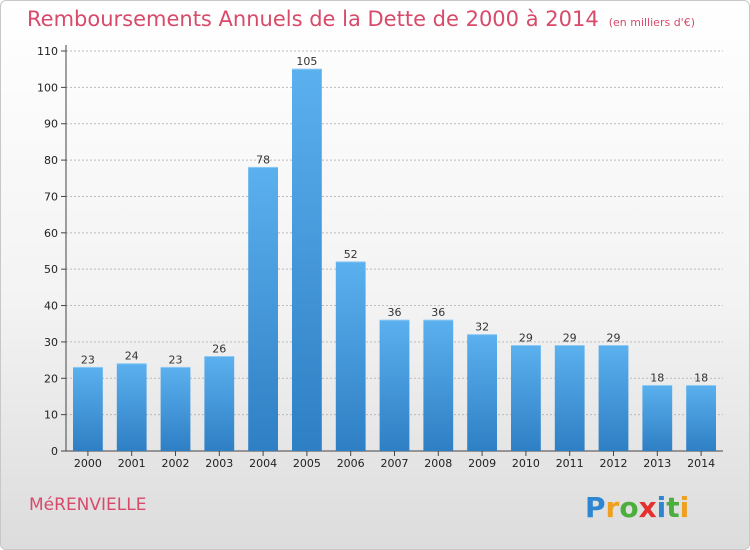  What do you see at coordinates (219, 348) in the screenshot?
I see `data-label: 26` at bounding box center [219, 348].